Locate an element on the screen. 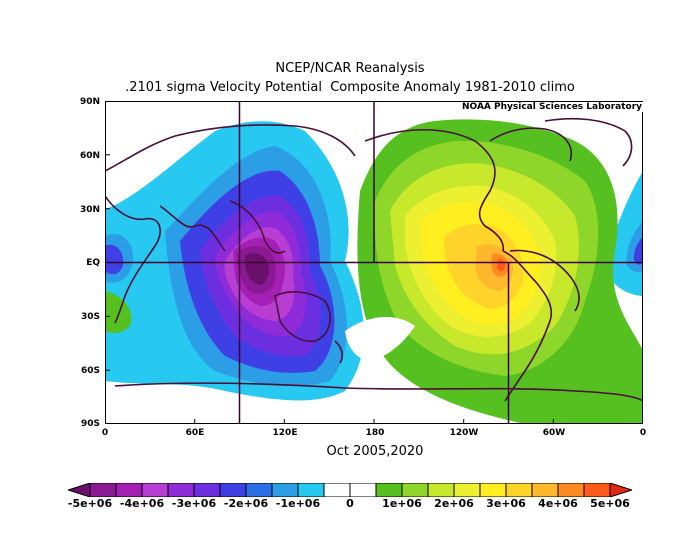 The image size is (700, 542). title-line-1: NCEP/NCAR Reanalysis is located at coordinates (350, 68).